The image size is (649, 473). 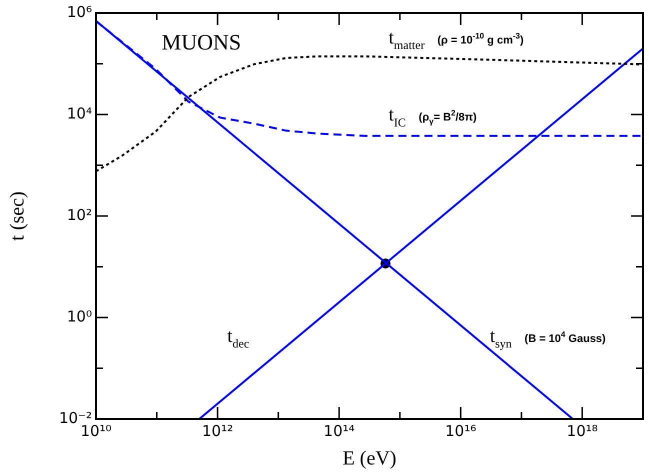 I want to click on y-tick-label: 10⁶, so click(x=79, y=11).